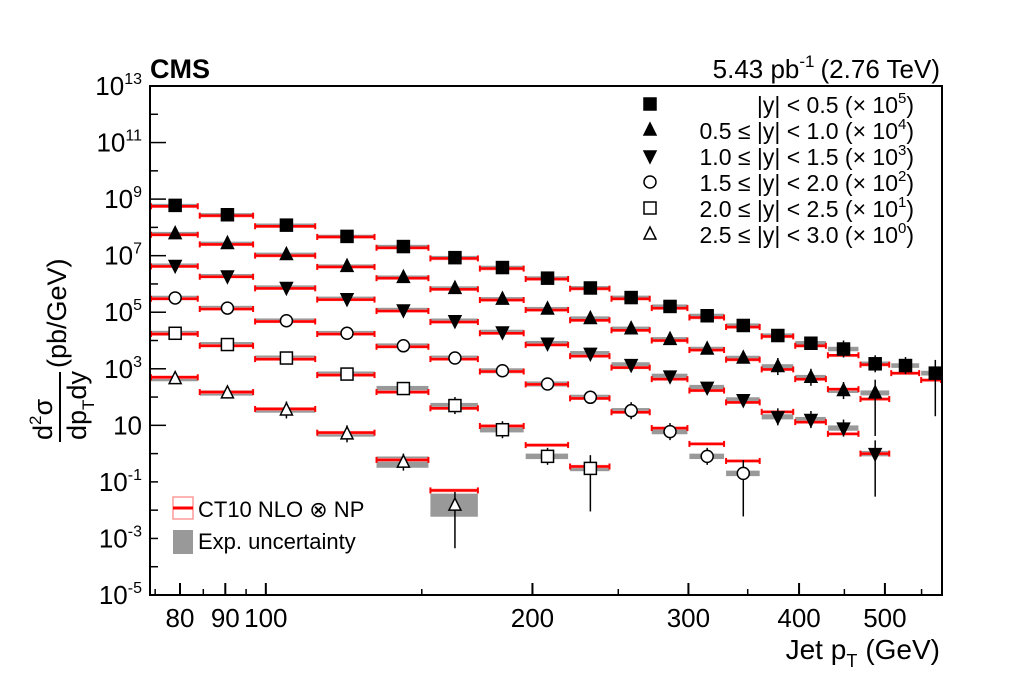  Describe the element at coordinates (137, 362) in the screenshot. I see `y-tick-exponent: 3` at that location.